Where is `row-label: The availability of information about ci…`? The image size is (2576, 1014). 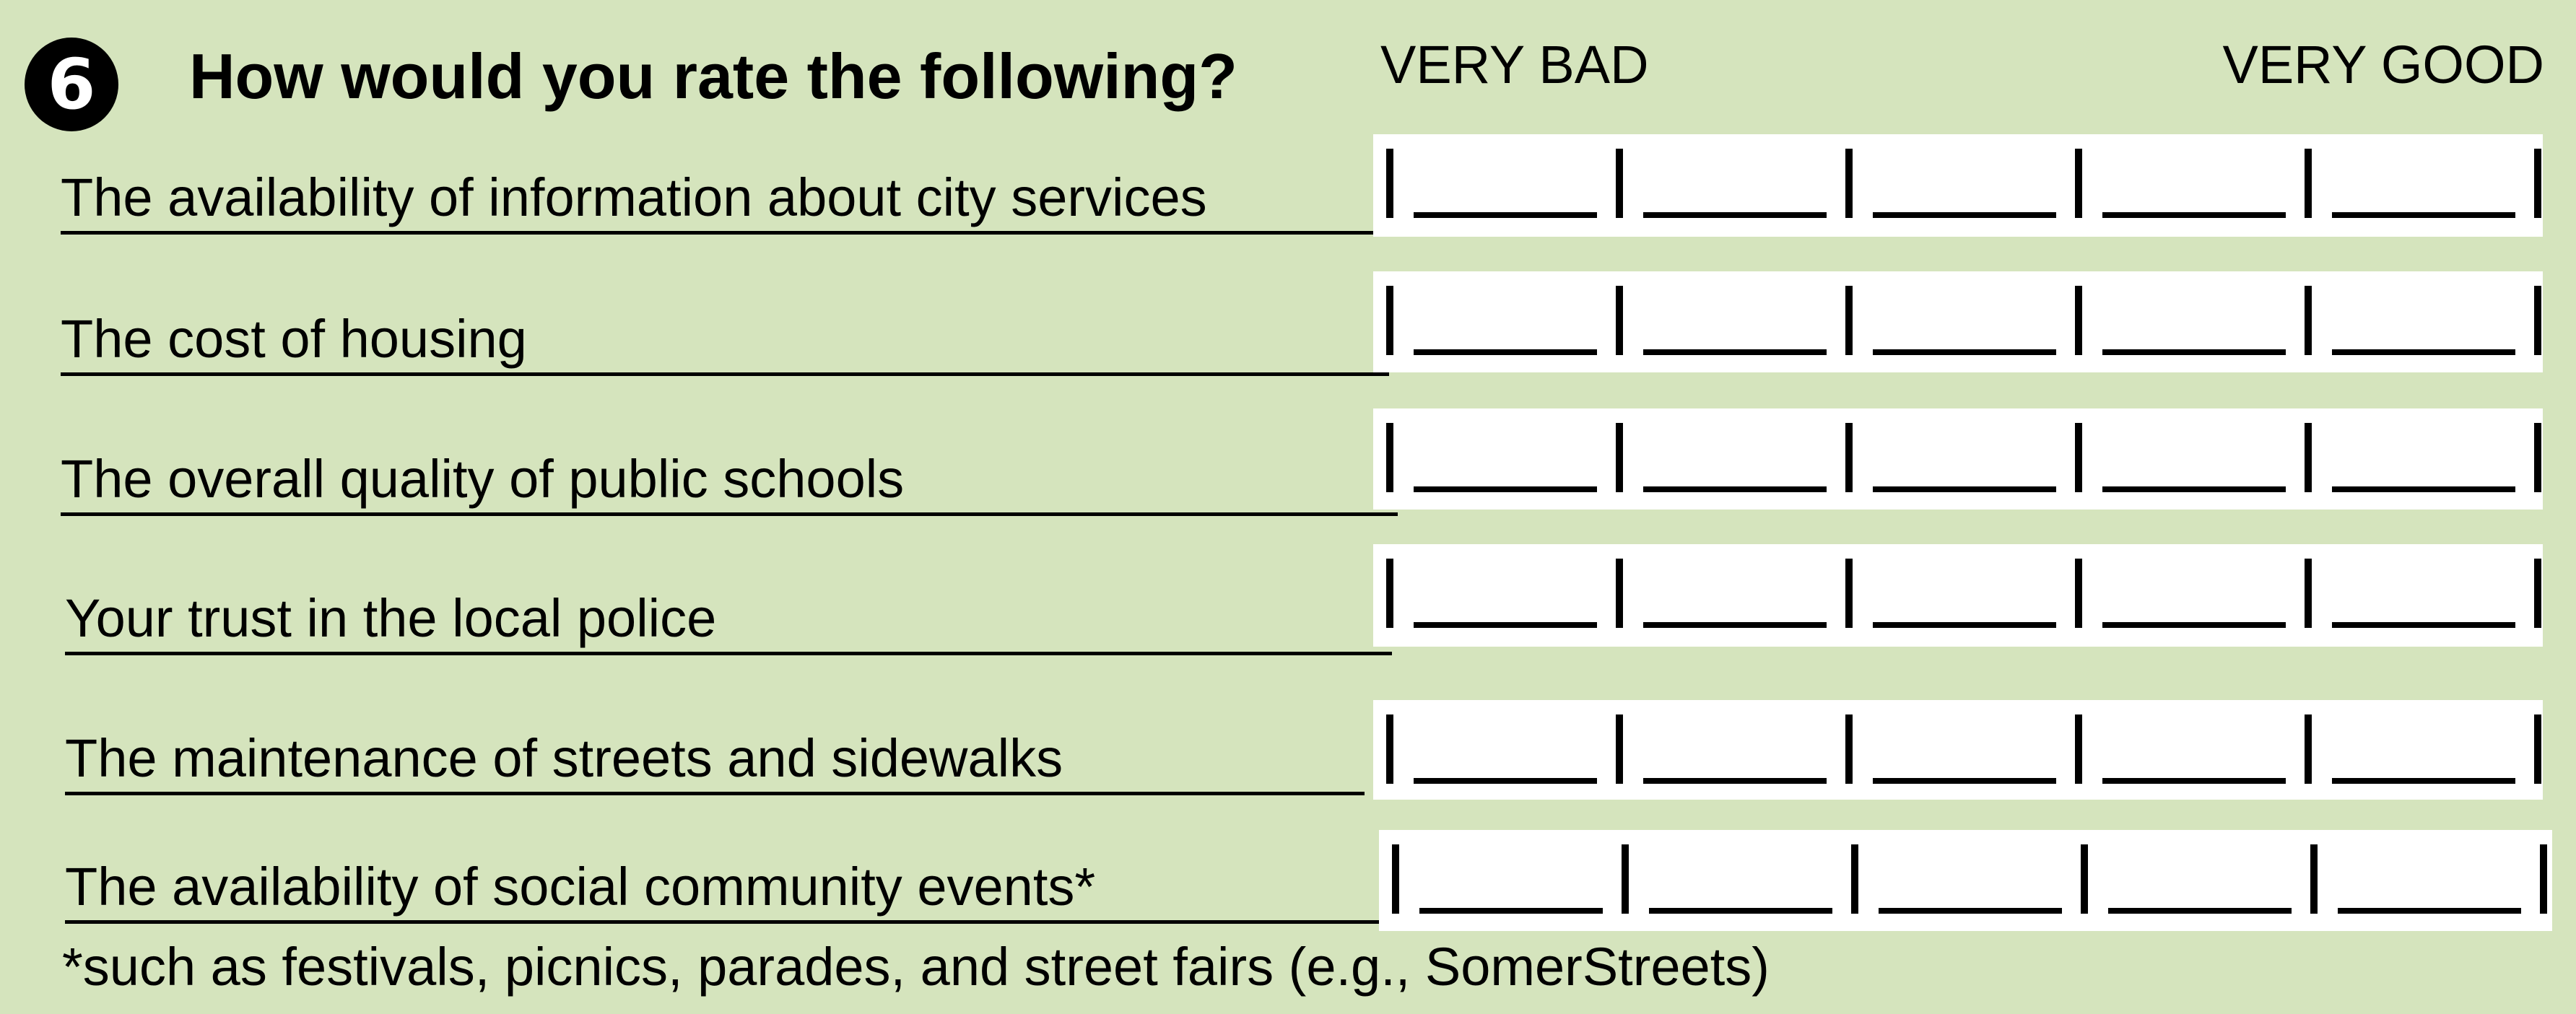
row-label: The availability of information about ci… is located at coordinates (725, 195).